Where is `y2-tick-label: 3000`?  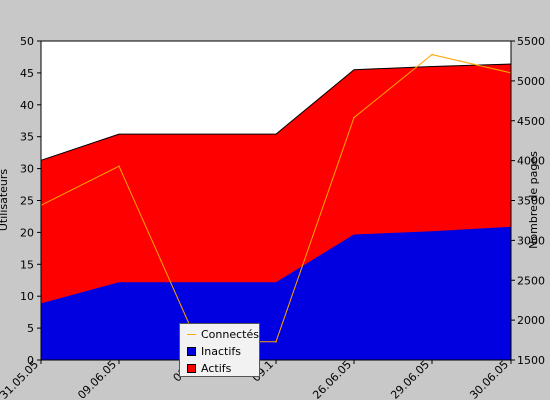
y2-tick-label: 3000 is located at coordinates (531, 240).